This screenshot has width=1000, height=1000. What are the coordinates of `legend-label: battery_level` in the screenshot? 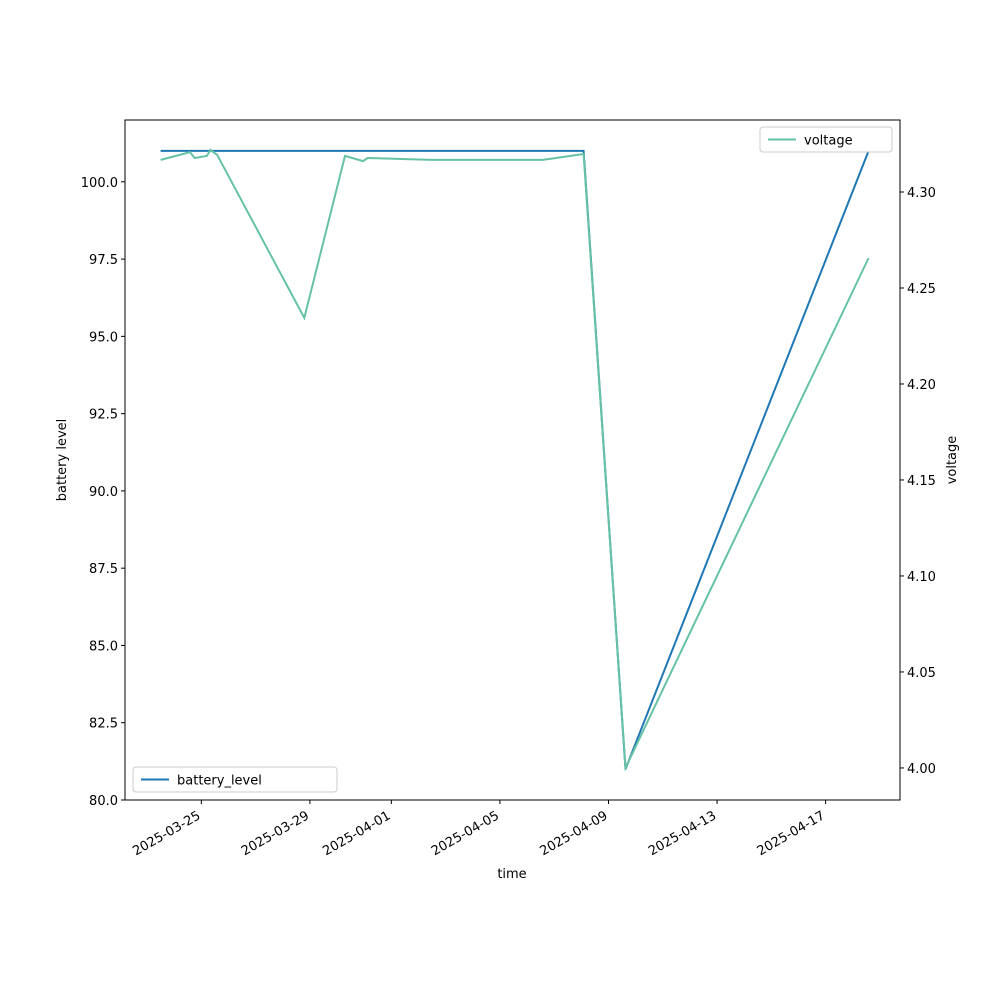 It's located at (219, 781).